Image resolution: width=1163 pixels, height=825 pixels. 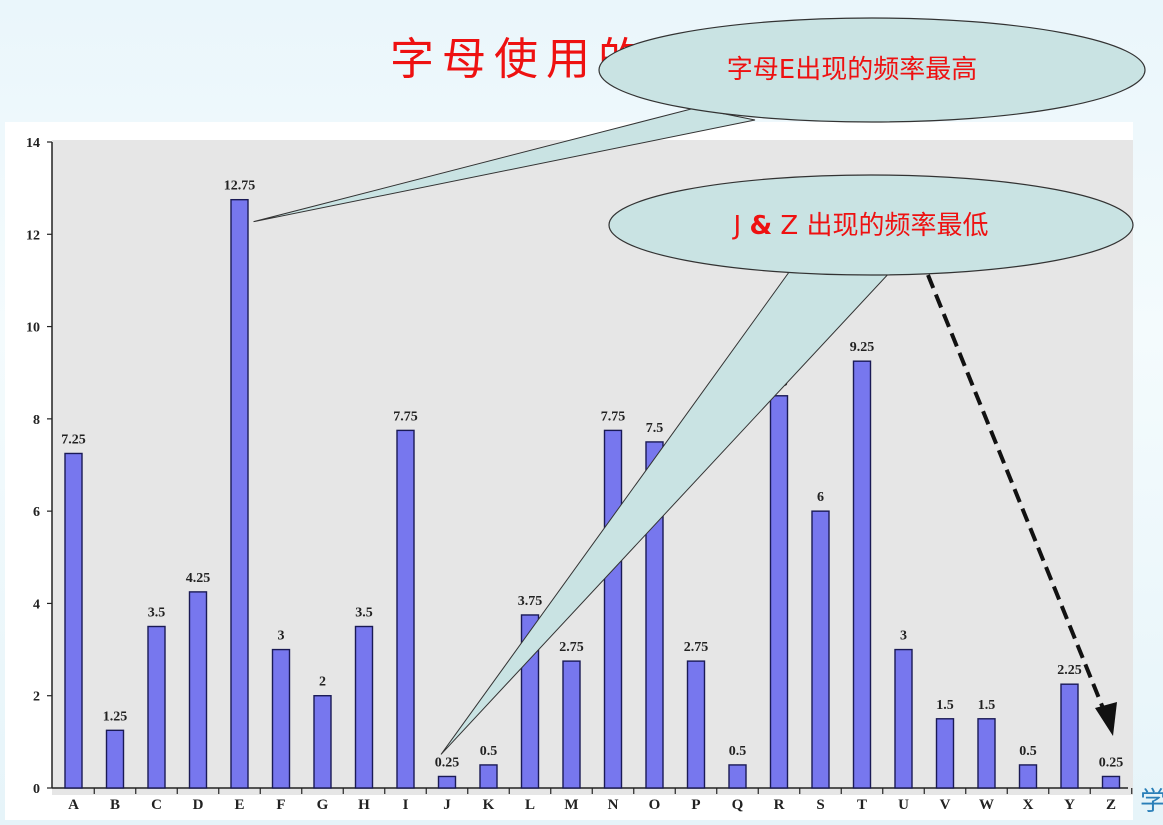 I want to click on data-label-h: 3.5, so click(x=364, y=613).